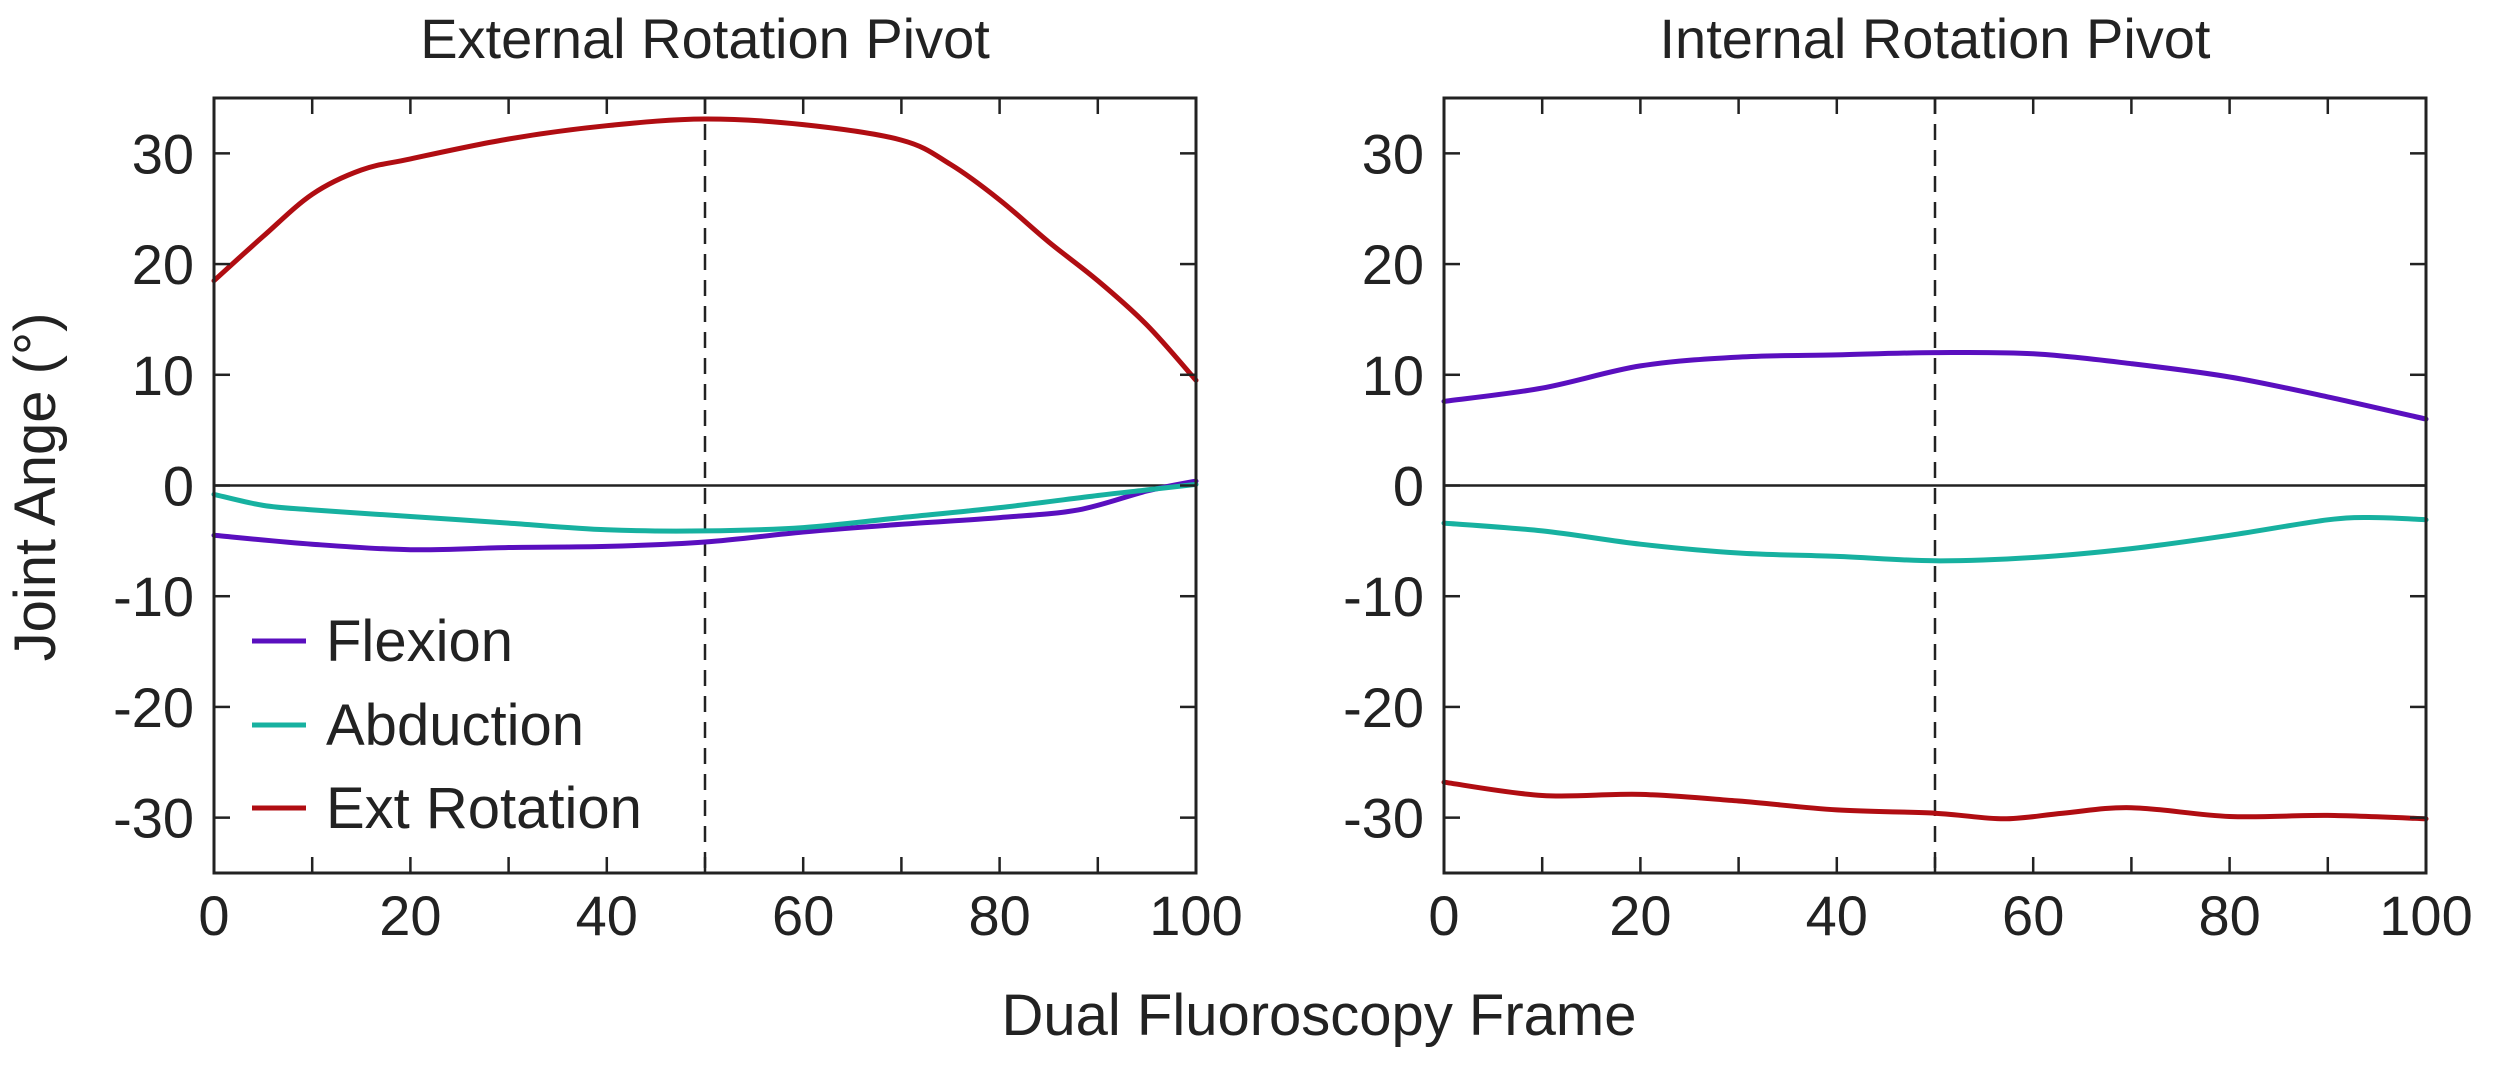 The image size is (2498, 1066). Describe the element at coordinates (705, 38) in the screenshot. I see `panel-1-title: External Rotation Pivot` at that location.